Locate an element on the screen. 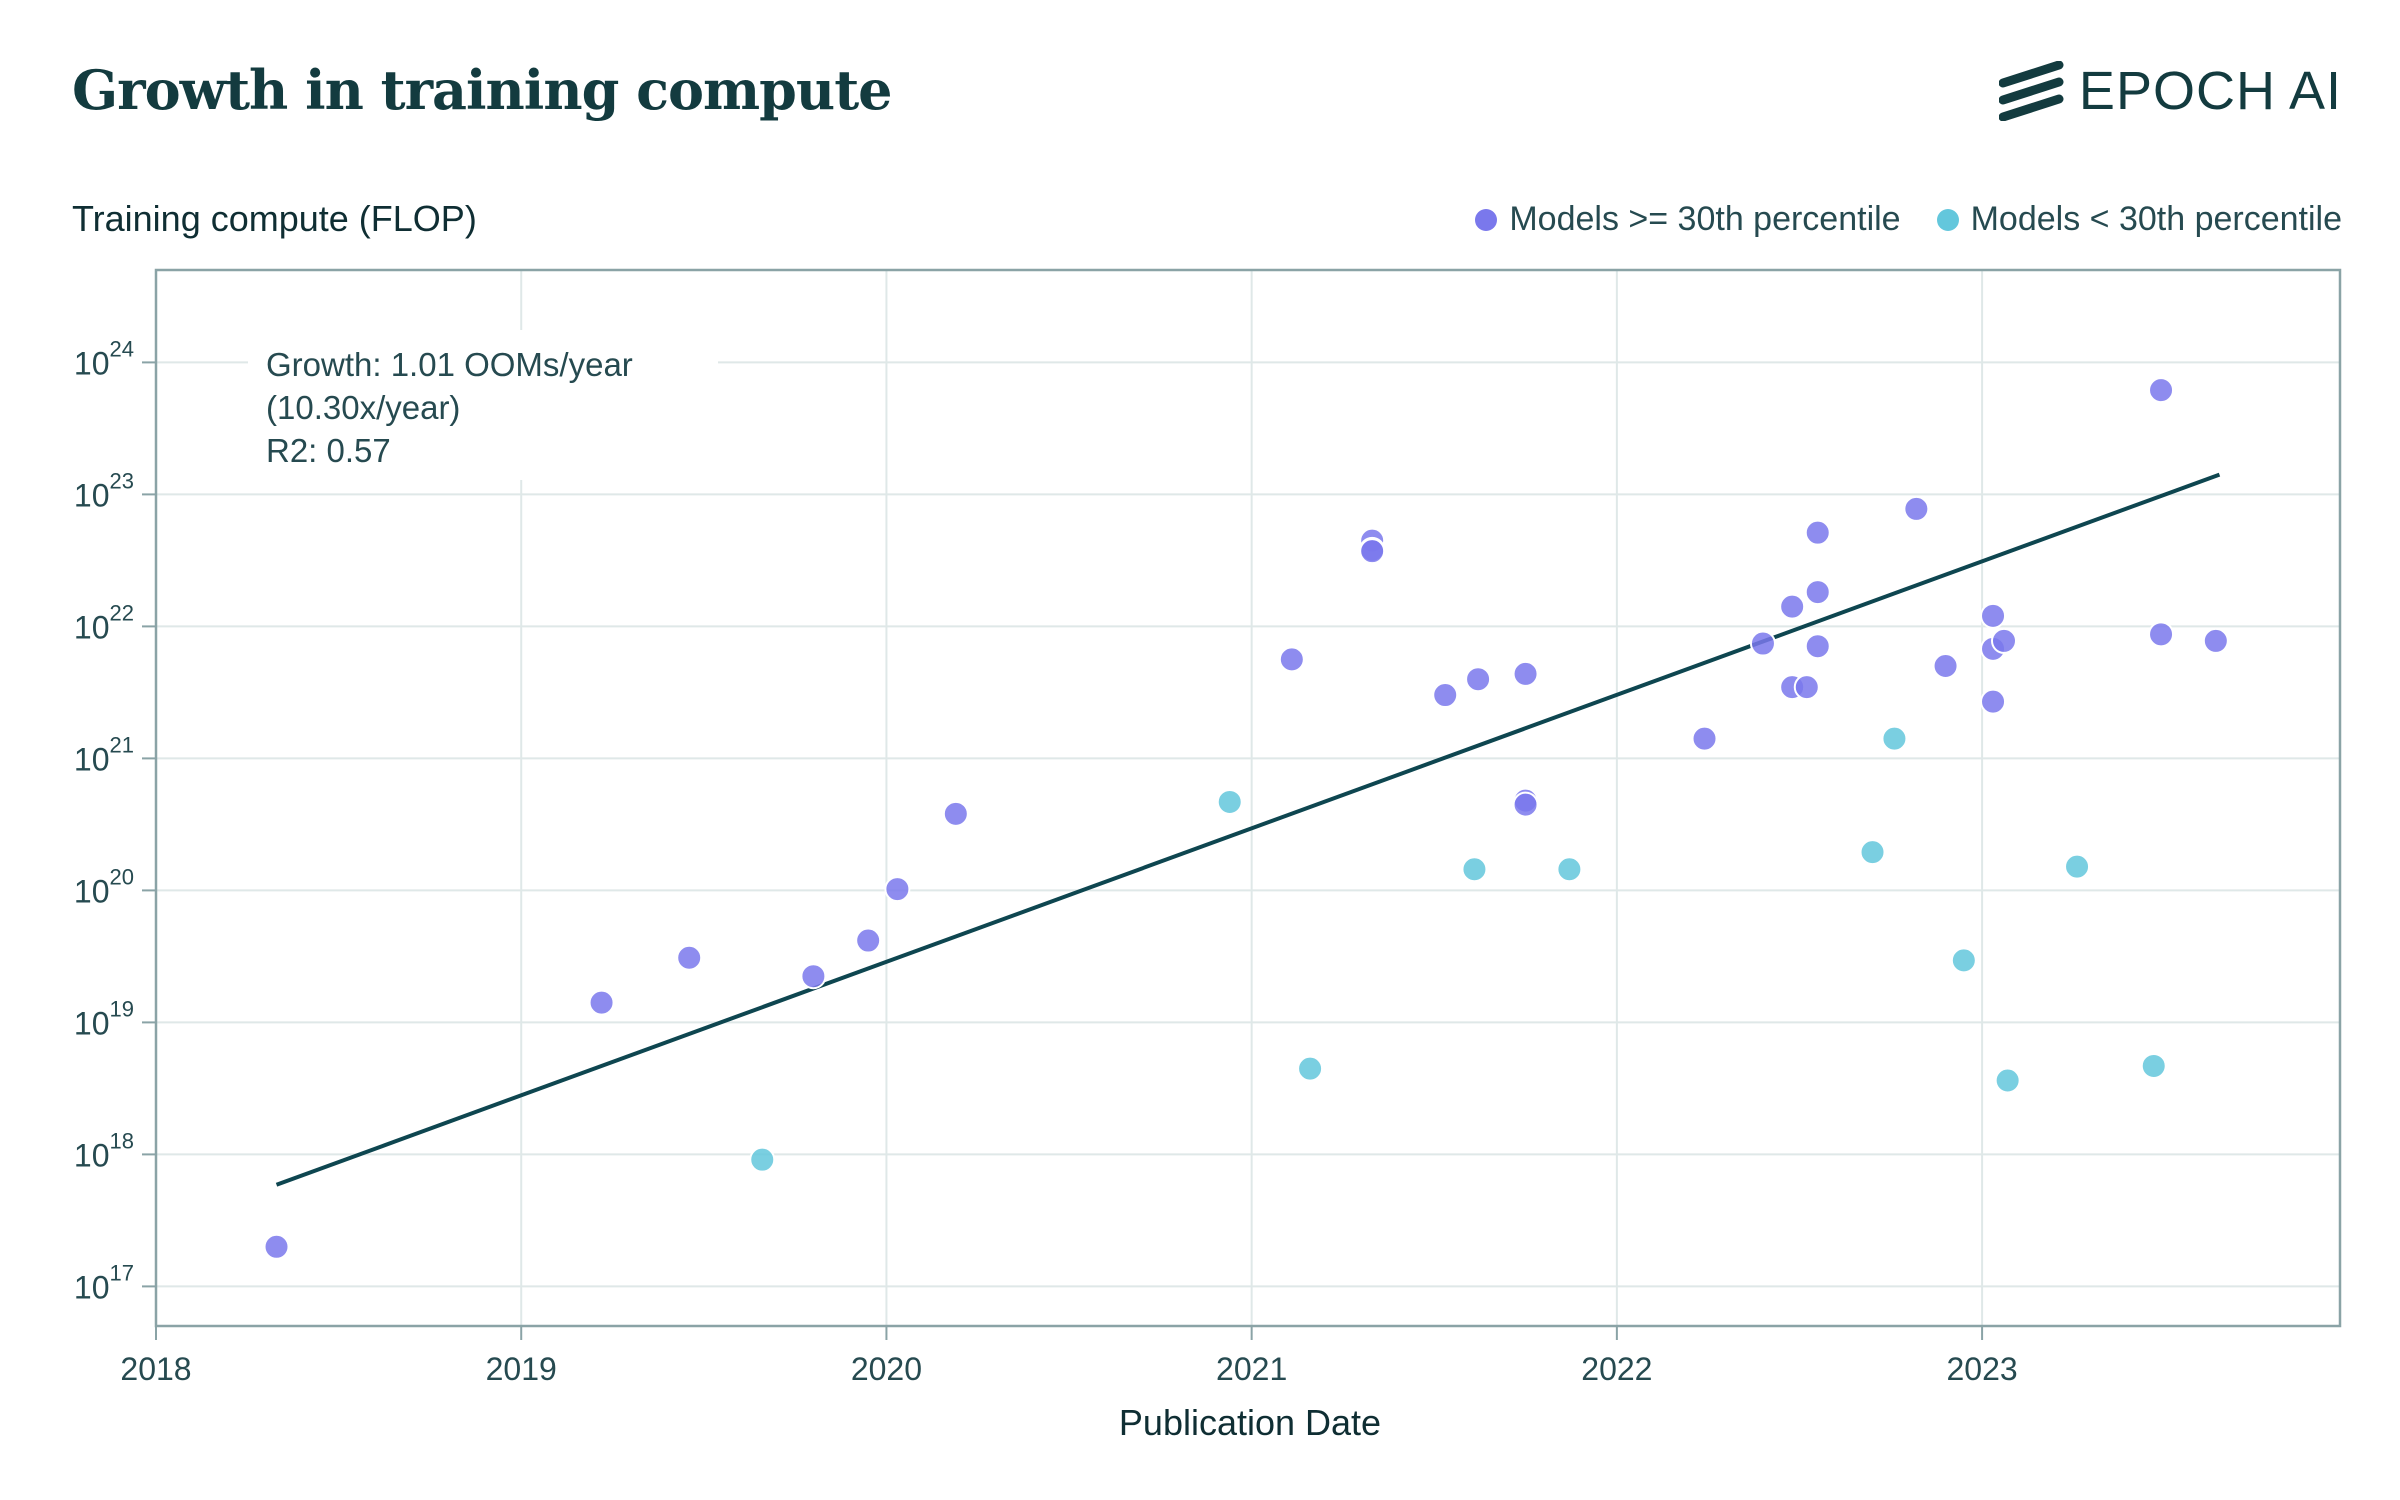 This screenshot has height=1500, width=2400. annotation-line-2: (10.30x/year) is located at coordinates (363, 407).